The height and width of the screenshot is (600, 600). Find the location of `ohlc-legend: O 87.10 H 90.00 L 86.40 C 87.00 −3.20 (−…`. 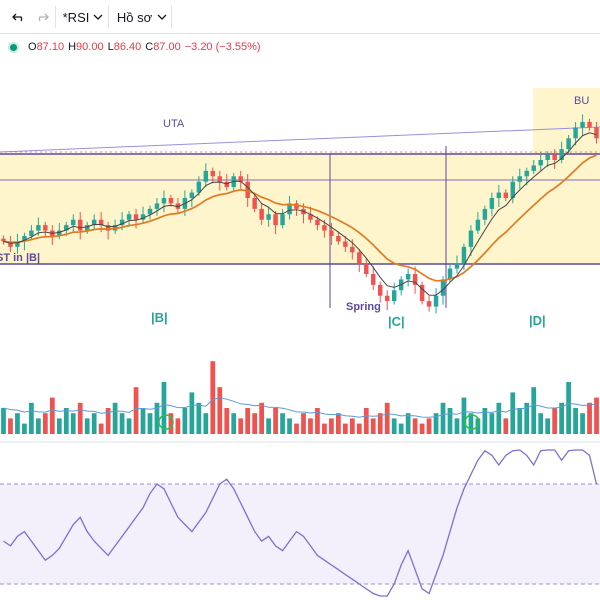

ohlc-legend: O 87.10 H 90.00 L 86.40 C 87.00 −3.20 (−… is located at coordinates (137, 47).